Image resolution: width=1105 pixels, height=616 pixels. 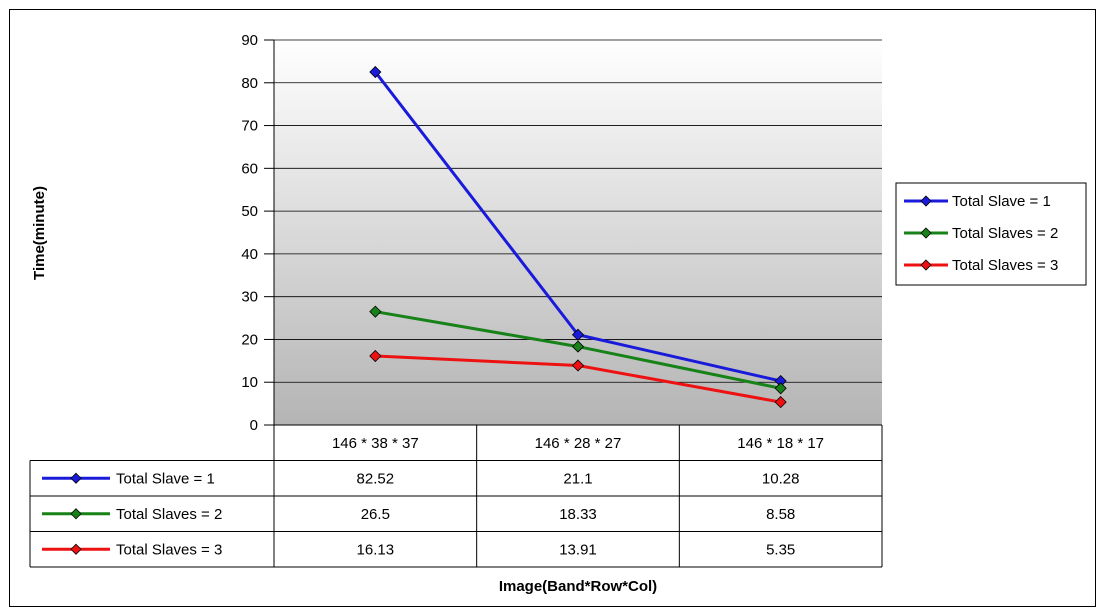 I want to click on table-row-label: Total Slave = 1, so click(x=165, y=478).